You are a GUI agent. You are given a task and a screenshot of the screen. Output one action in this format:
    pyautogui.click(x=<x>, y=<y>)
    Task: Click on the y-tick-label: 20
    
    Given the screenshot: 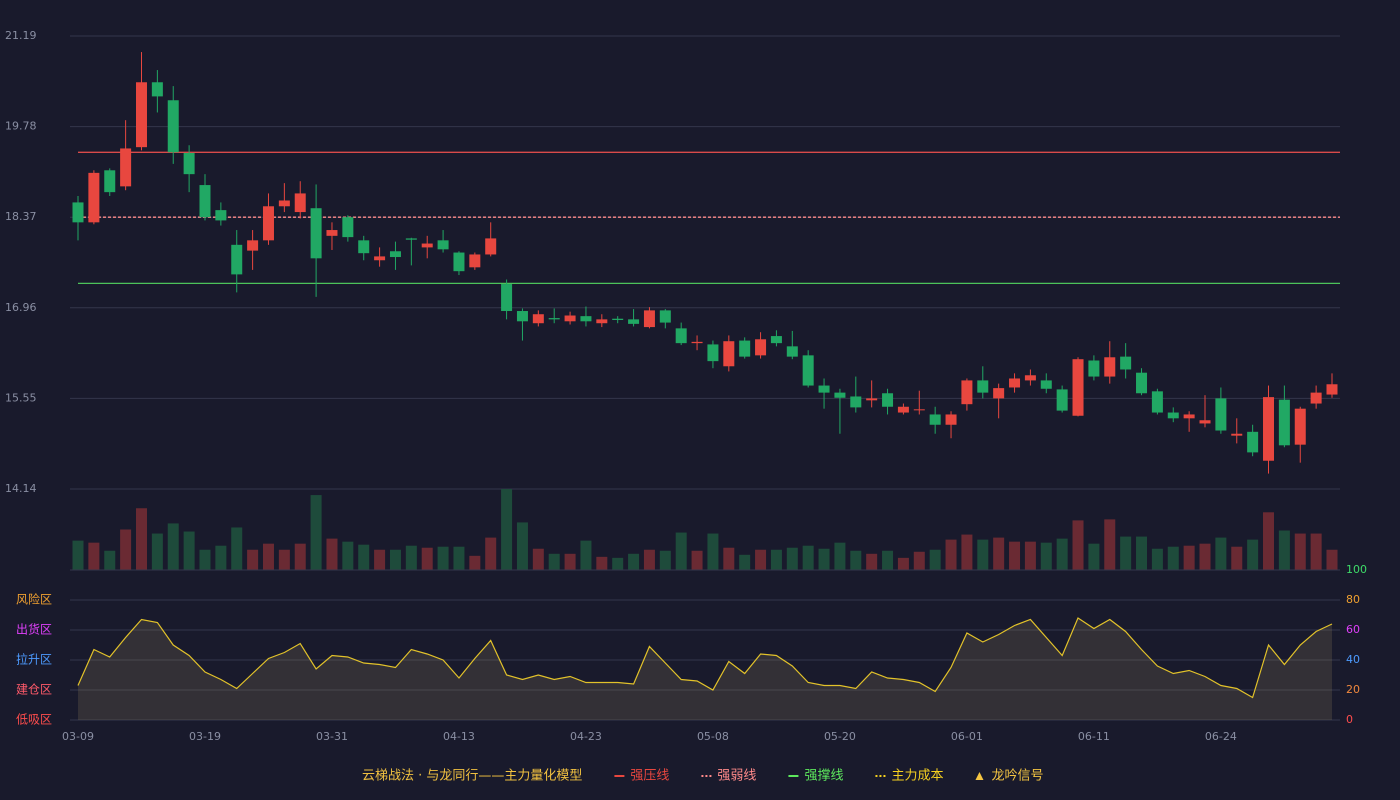 What is the action you would take?
    pyautogui.click(x=1353, y=689)
    